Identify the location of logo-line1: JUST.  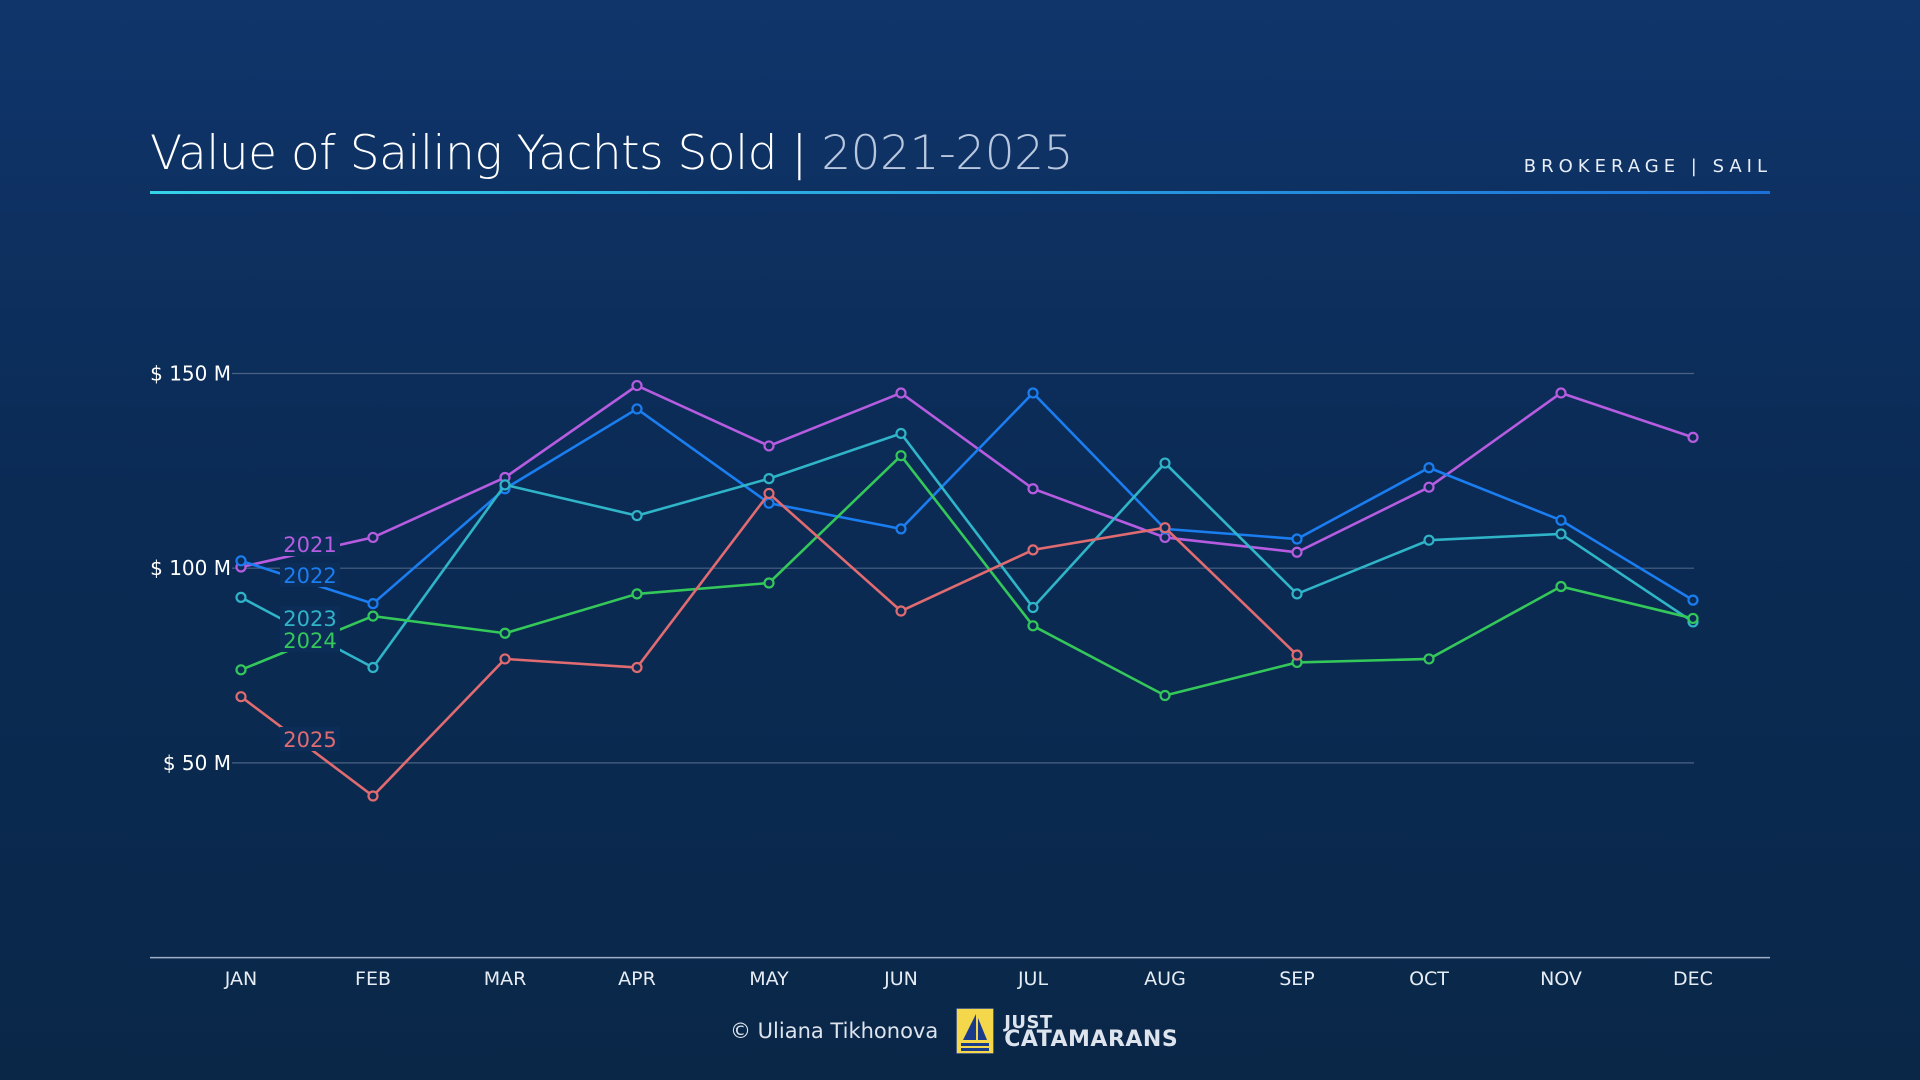
(1028, 1022).